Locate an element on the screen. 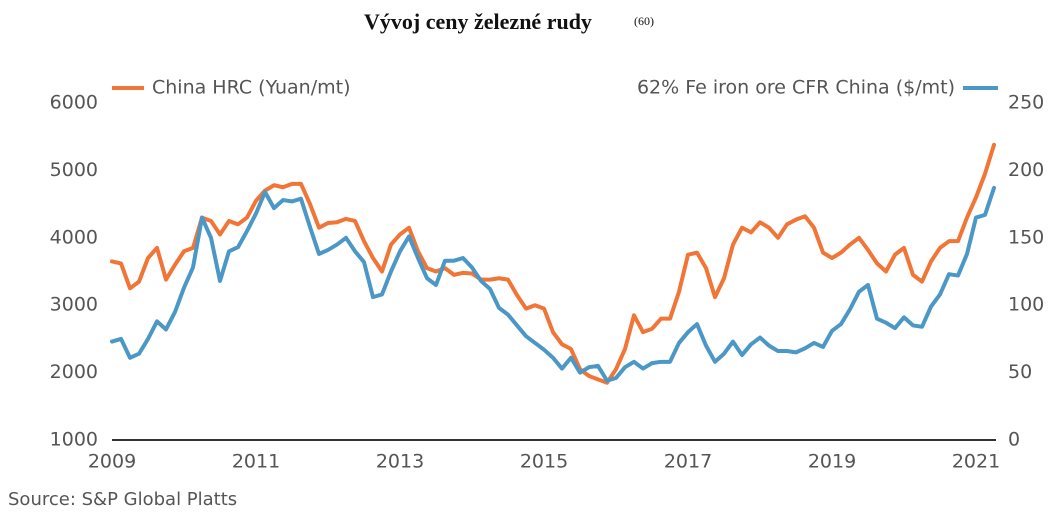 This screenshot has height=513, width=1057. source: Source: S&P Global Platts is located at coordinates (122, 499).